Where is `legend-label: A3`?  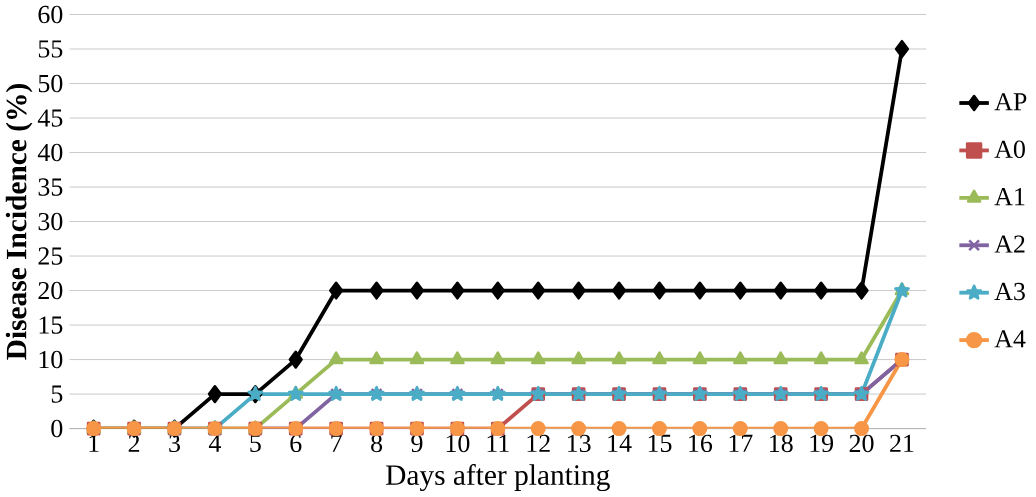
legend-label: A3 is located at coordinates (1009, 291).